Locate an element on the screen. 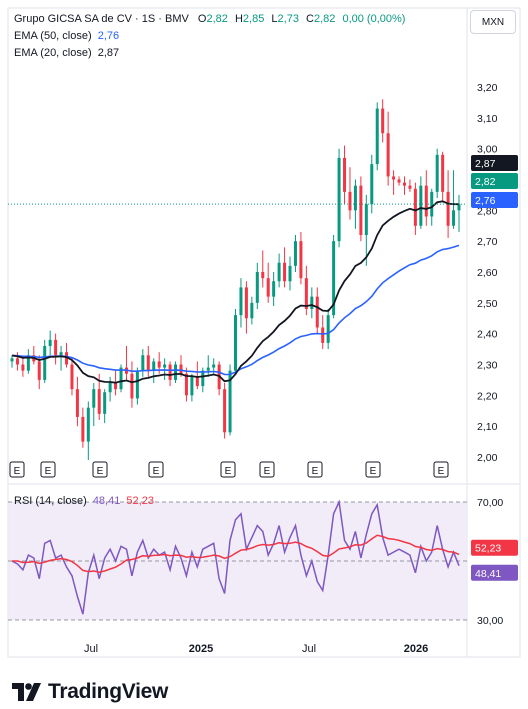 Image resolution: width=528 pixels, height=709 pixels. currency-button: MXN is located at coordinates (493, 22).